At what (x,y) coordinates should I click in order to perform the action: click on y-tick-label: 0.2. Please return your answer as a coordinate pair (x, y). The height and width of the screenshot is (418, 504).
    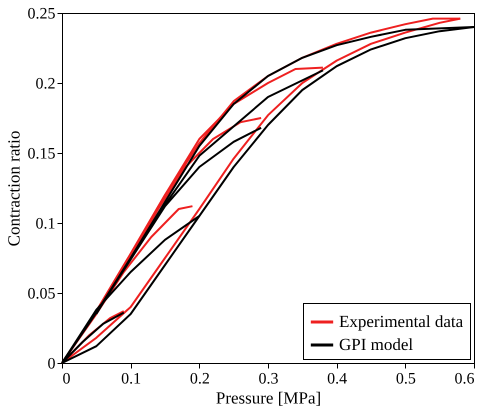
    Looking at the image, I should click on (46, 84).